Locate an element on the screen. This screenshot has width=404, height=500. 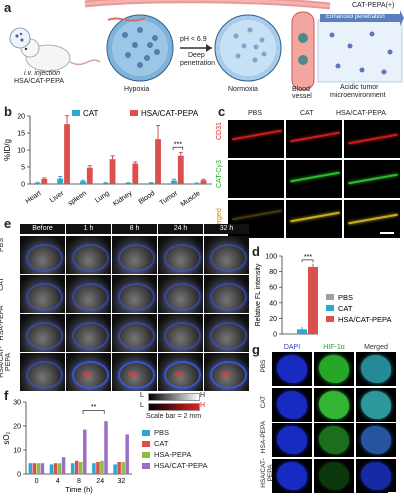
injection-label-line1: i.v. injection is located at coordinates (42, 73).